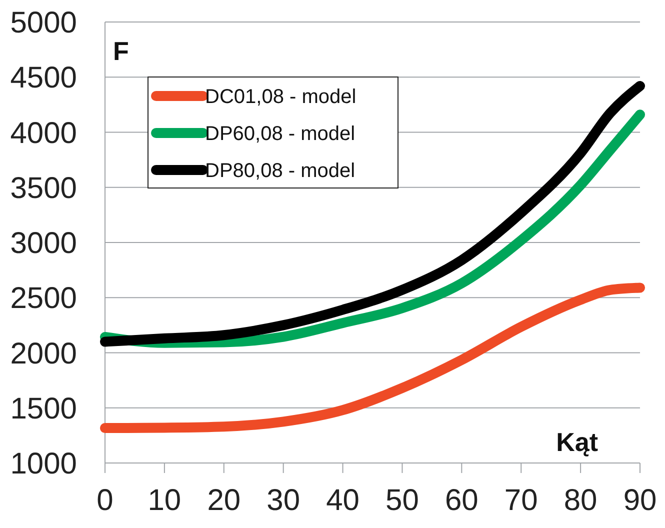 The width and height of the screenshot is (665, 528). I want to click on x-tick-label: 10, so click(165, 500).